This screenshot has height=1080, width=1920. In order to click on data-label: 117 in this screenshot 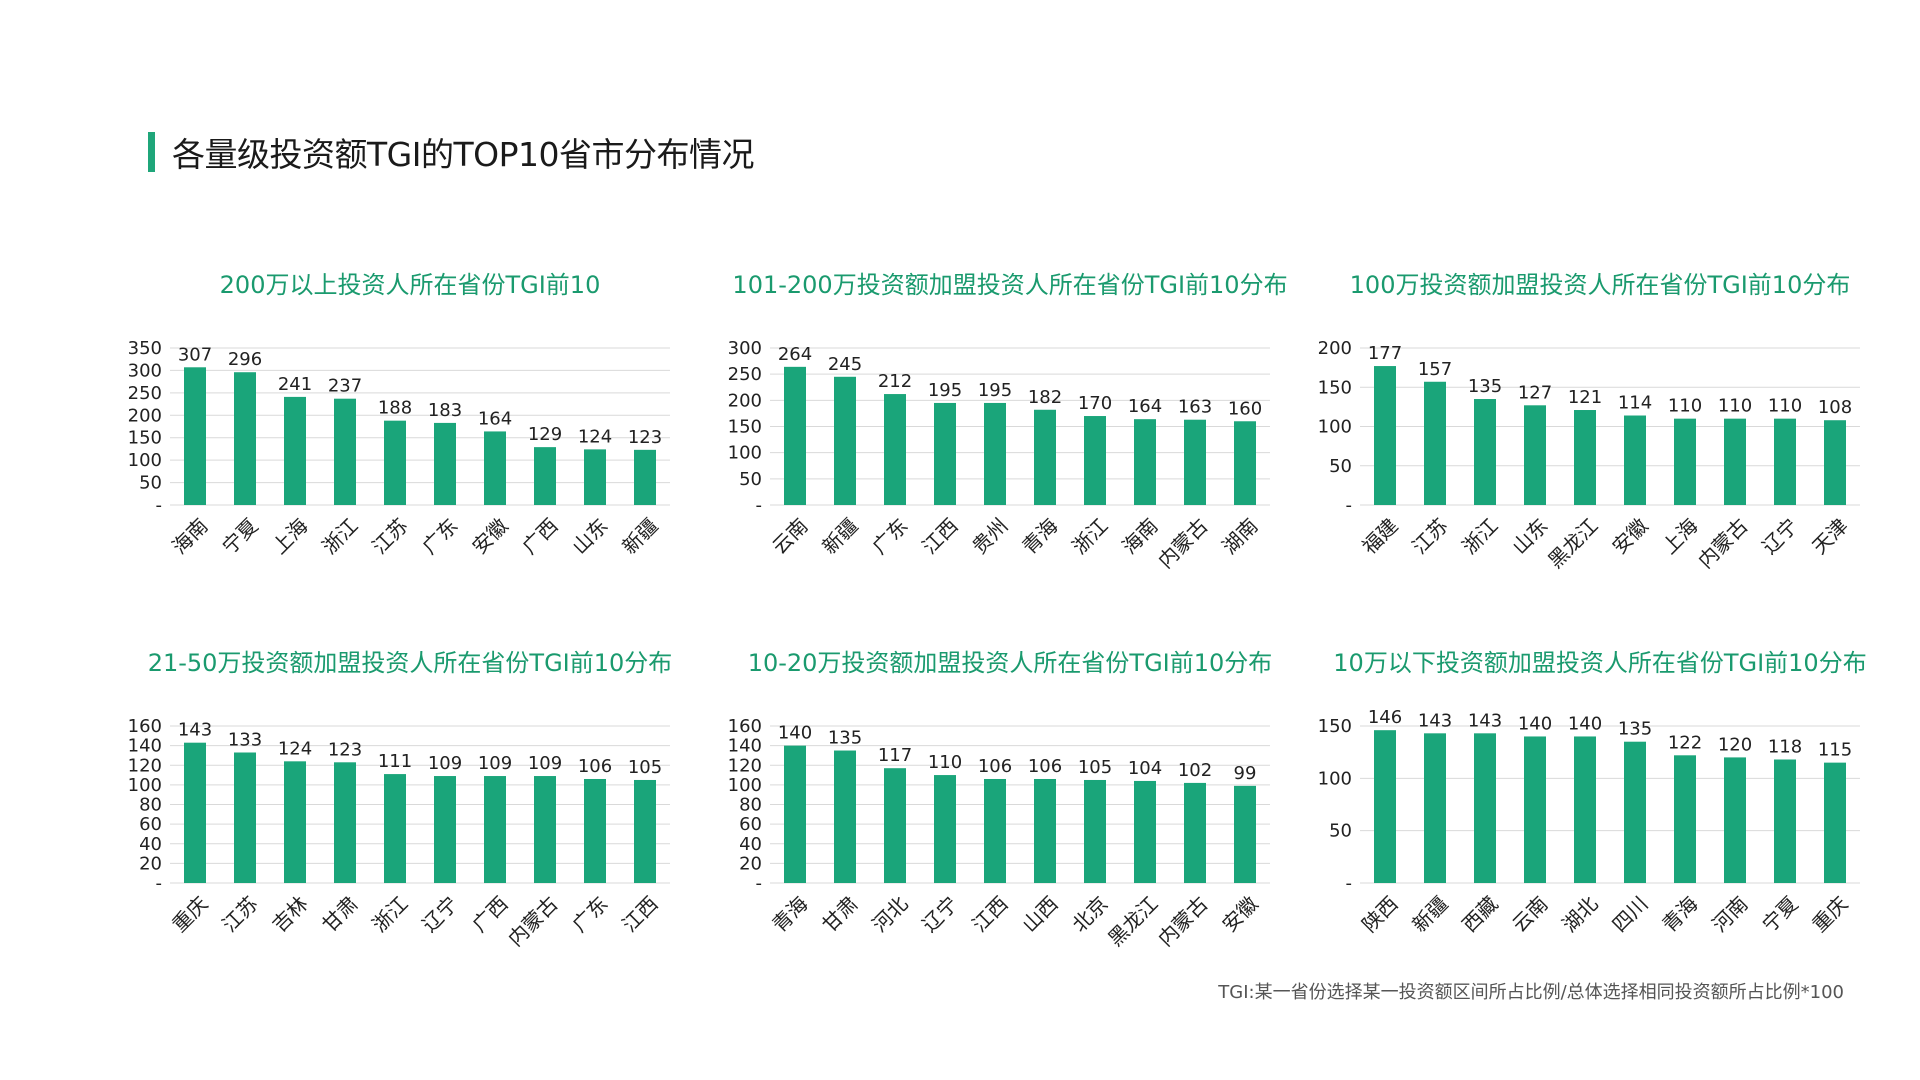, I will do `click(895, 755)`.